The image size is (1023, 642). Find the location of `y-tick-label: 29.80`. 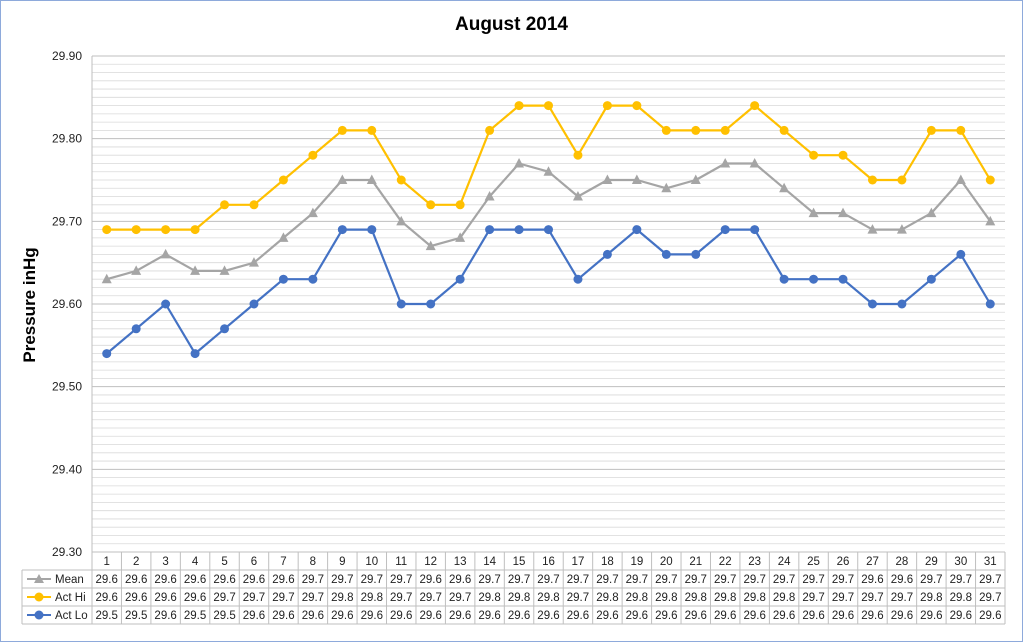

y-tick-label: 29.80 is located at coordinates (67, 139).